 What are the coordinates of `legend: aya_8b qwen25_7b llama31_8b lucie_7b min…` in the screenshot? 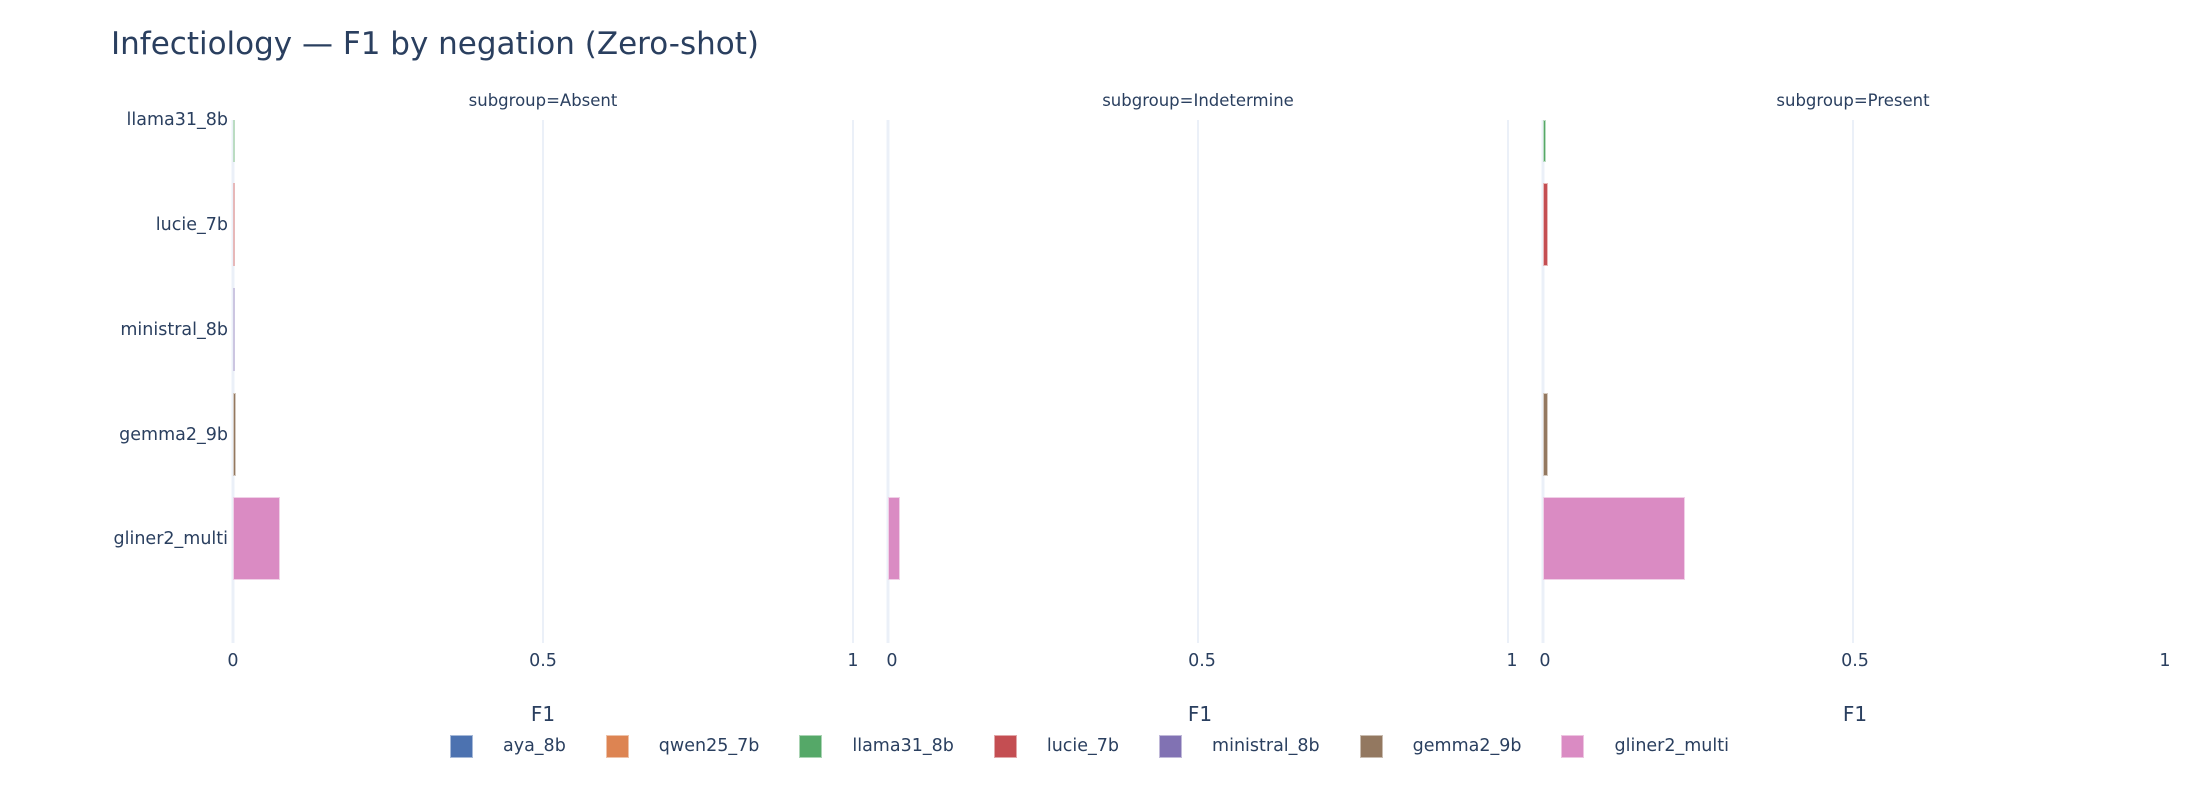 It's located at (1109, 746).